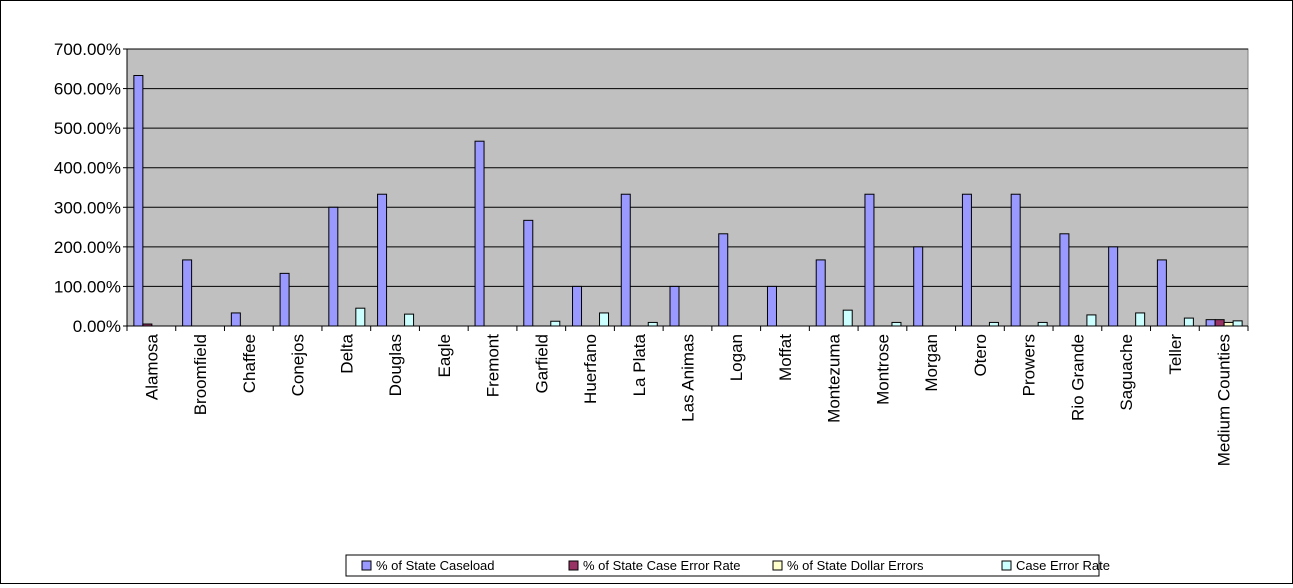  I want to click on x-tick-label: Otero, so click(980, 355).